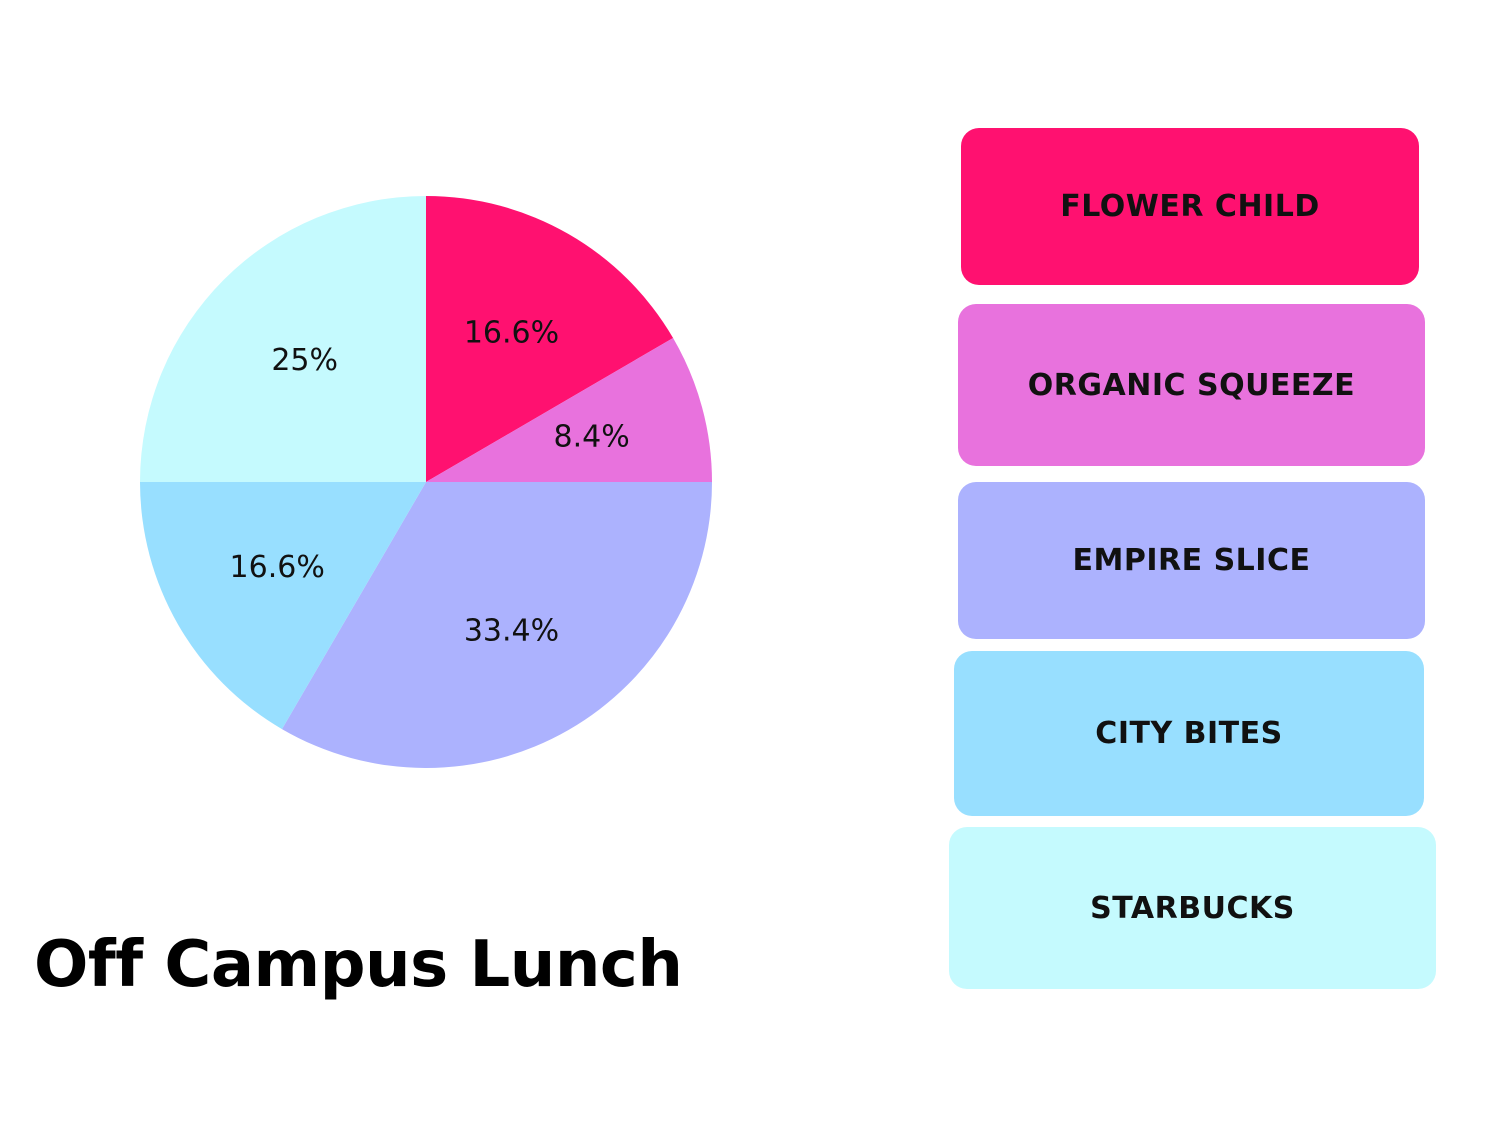  Describe the element at coordinates (511, 630) in the screenshot. I see `slice-label-empire-slice: 33.4%` at that location.